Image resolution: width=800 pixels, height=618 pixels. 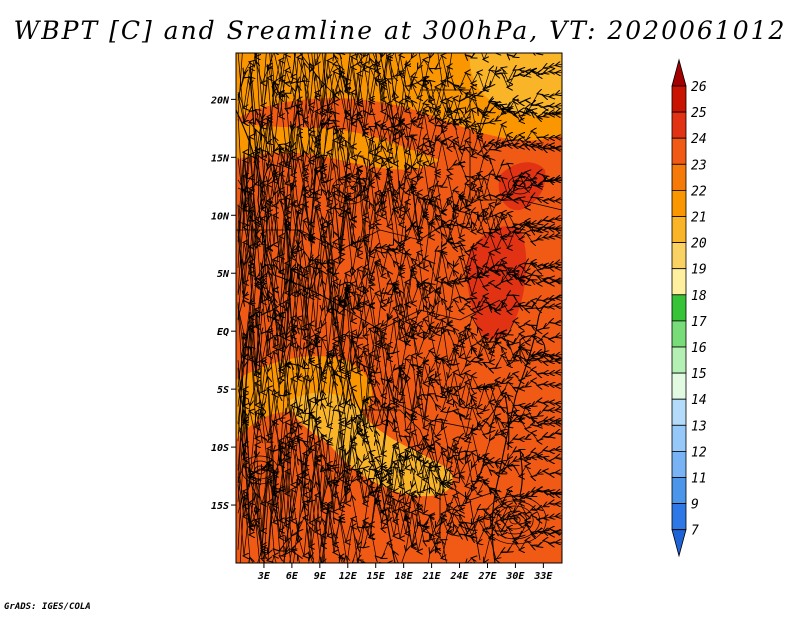 What do you see at coordinates (220, 506) in the screenshot?
I see `lat-tick-label: 15S` at bounding box center [220, 506].